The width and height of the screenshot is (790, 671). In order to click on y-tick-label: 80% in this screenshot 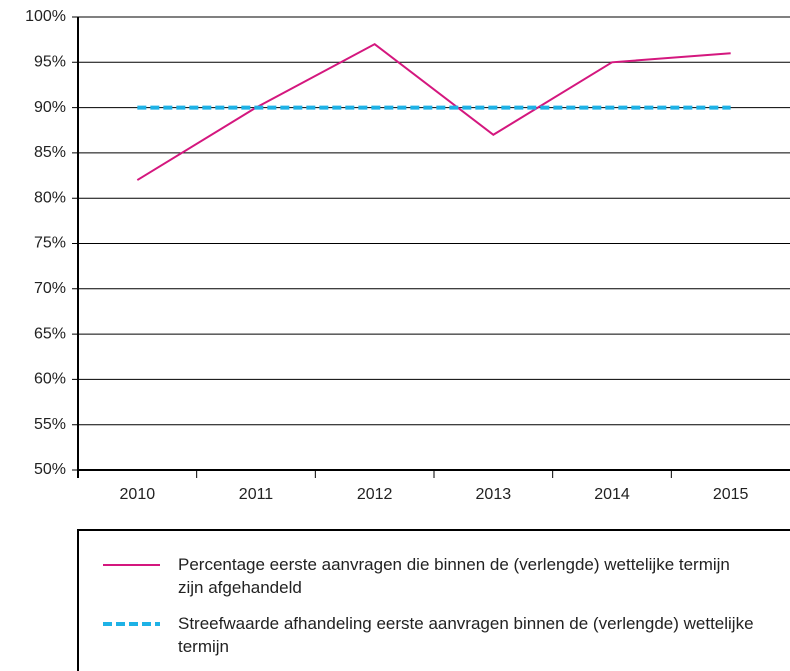, I will do `click(50, 197)`.